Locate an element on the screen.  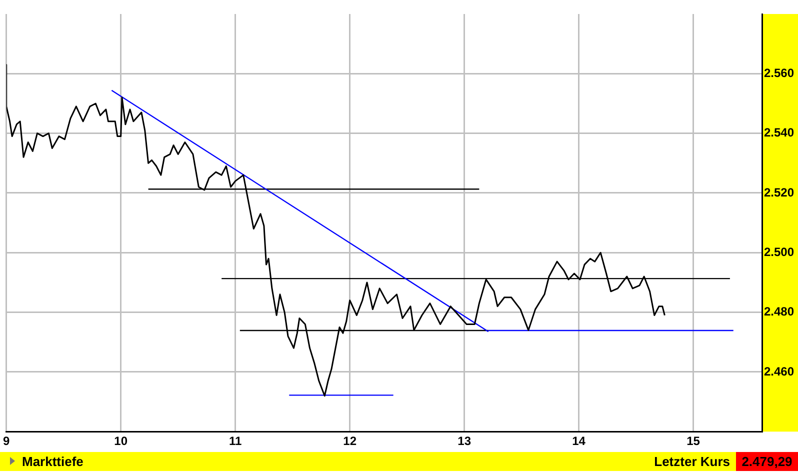
x-tick-label: 11 is located at coordinates (235, 441).